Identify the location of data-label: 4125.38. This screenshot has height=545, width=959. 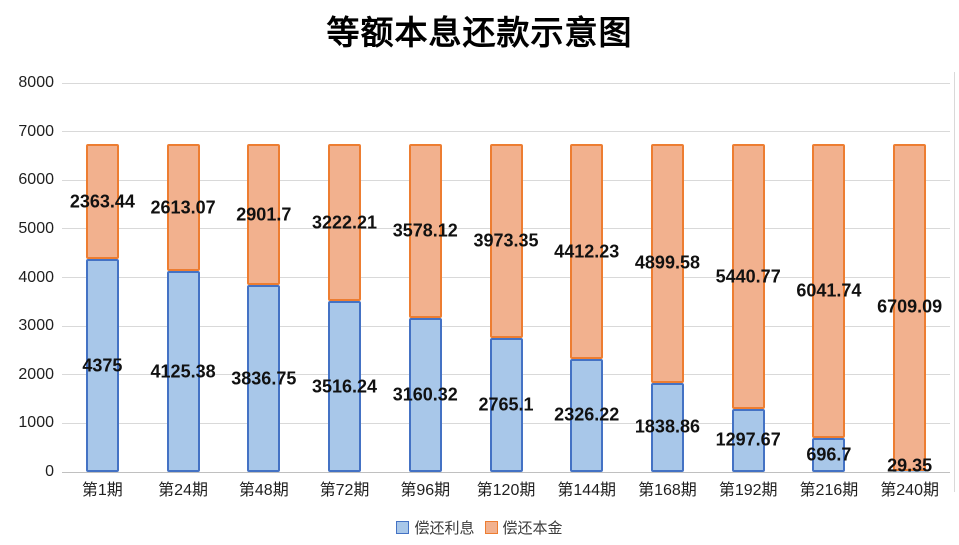
(183, 371).